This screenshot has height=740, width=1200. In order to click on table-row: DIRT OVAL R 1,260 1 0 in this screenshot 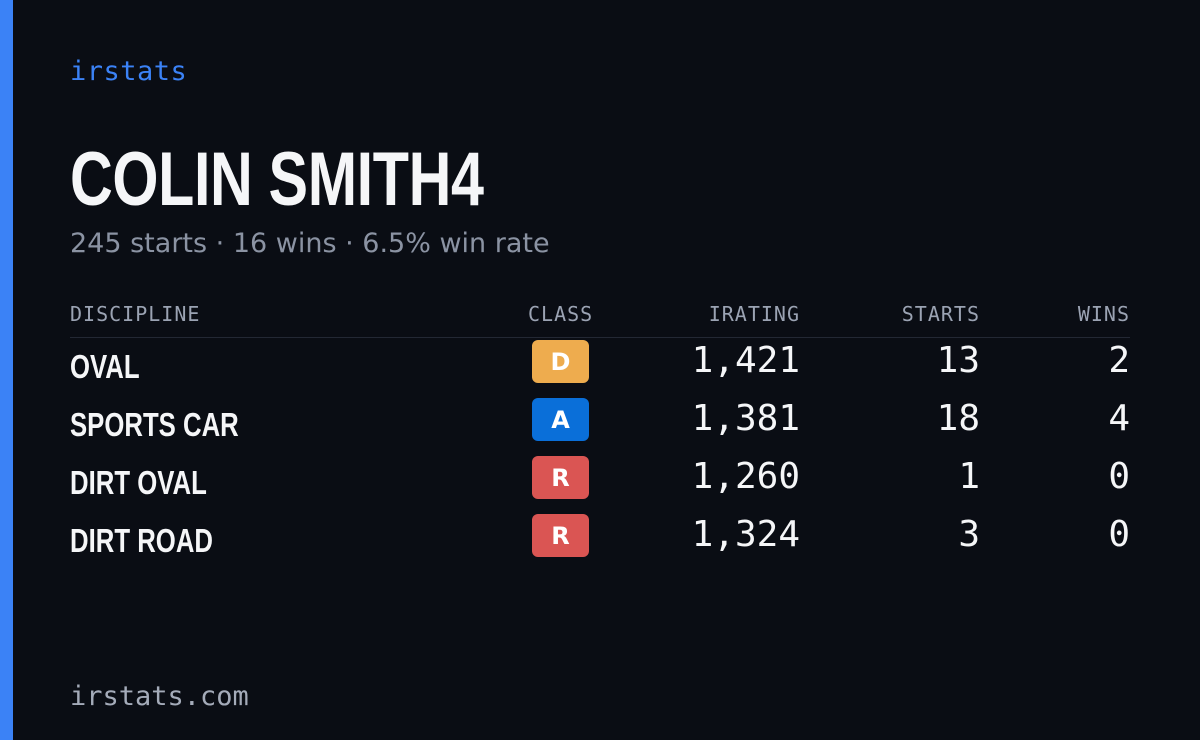, I will do `click(600, 483)`.